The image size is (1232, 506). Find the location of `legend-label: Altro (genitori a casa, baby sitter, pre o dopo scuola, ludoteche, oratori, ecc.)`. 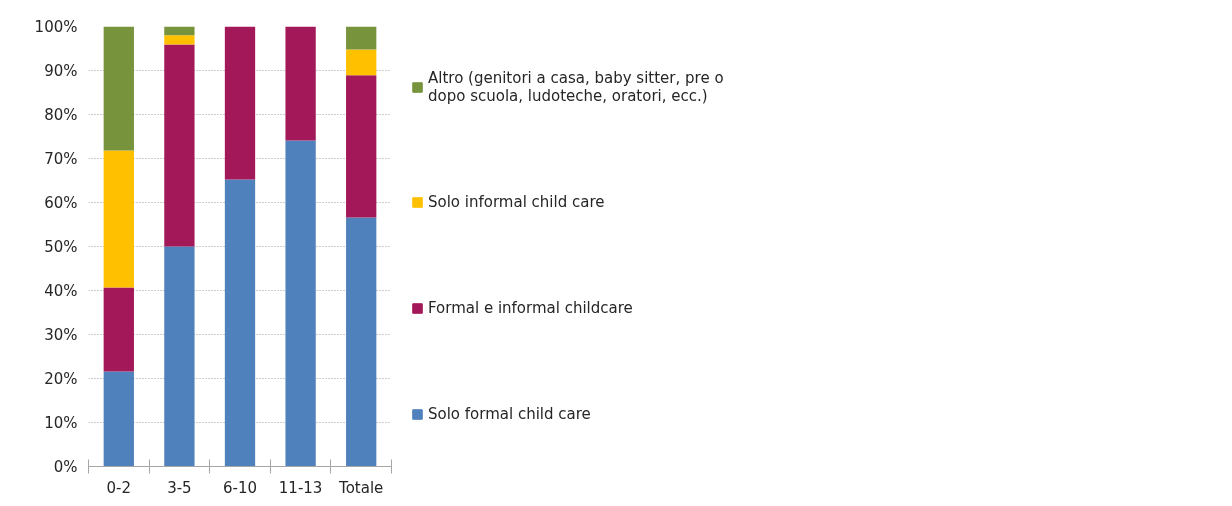

legend-label: Altro (genitori a casa, baby sitter, pre o dopo scuola, ludoteche, oratori, ecc.) is located at coordinates (576, 87).